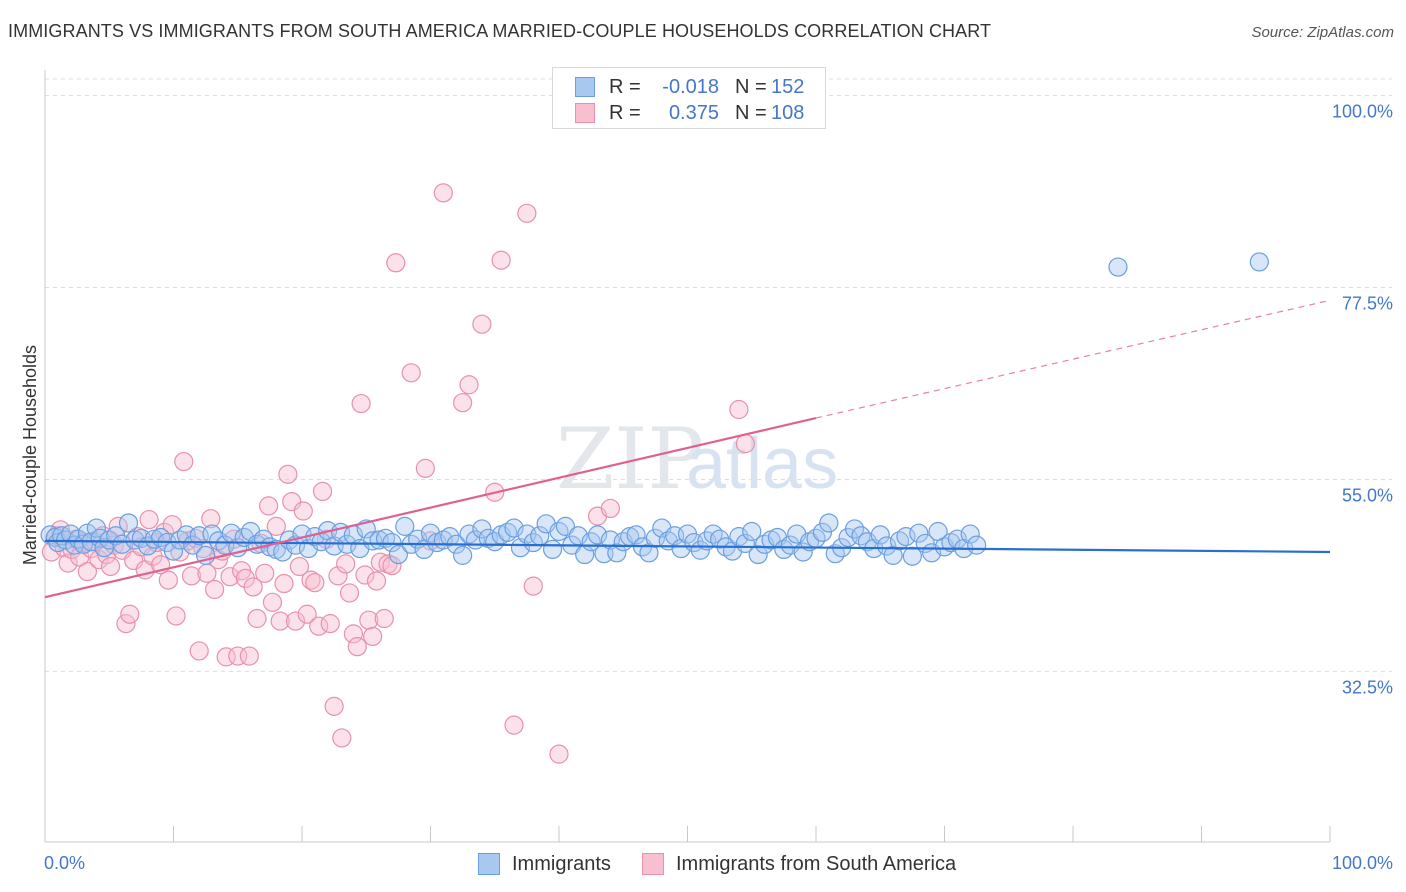  I want to click on legend-n-value: 152, so click(788, 86).